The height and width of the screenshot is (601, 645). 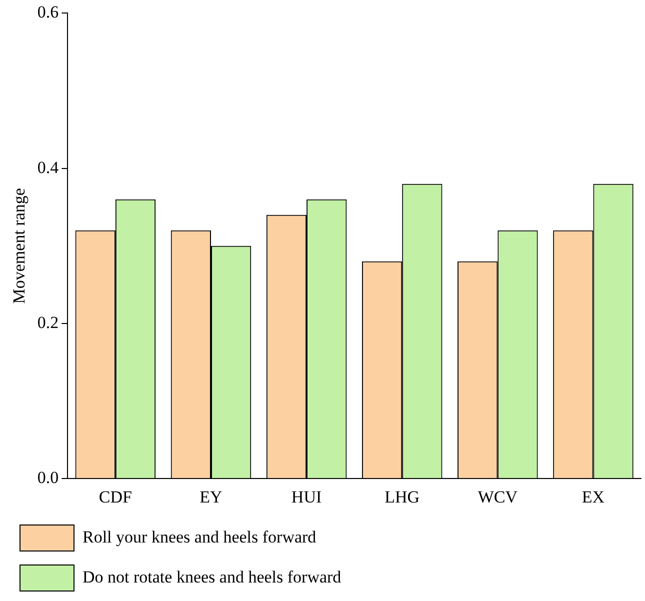 I want to click on y-tick-label: 0.4, so click(x=48, y=167).